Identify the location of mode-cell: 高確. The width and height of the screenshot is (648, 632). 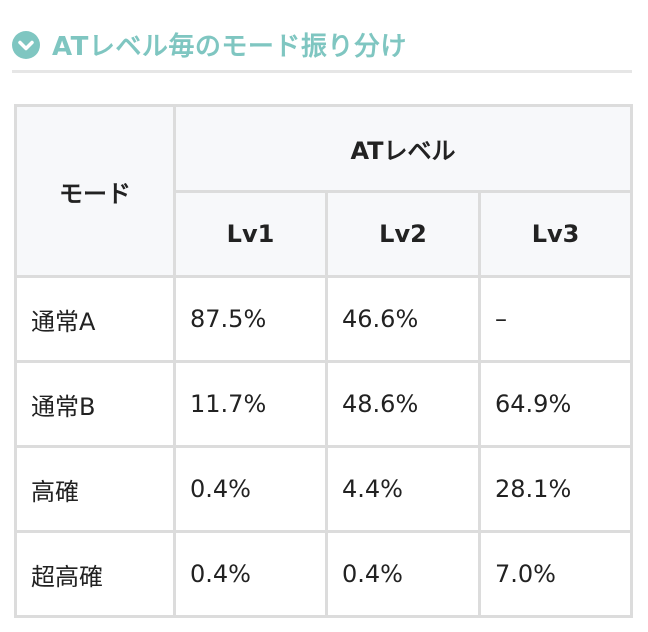
(95, 489).